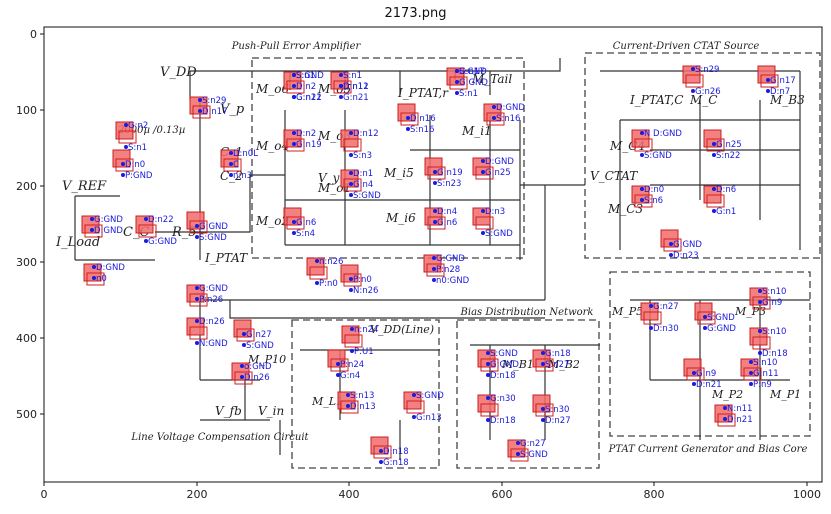 The image size is (831, 514). Describe the element at coordinates (625, 209) in the screenshot. I see `schematic-label: M_C3` at that location.